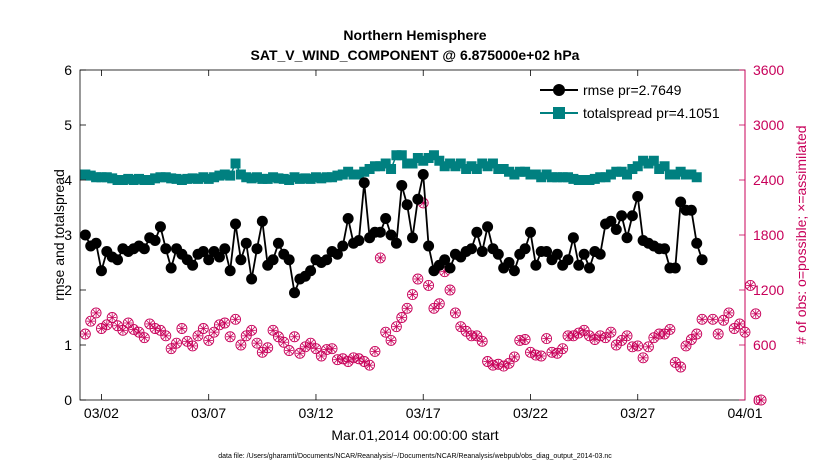 This screenshot has width=830, height=470. I want to click on legend-spread-label: totalspread pr=4.1051, so click(651, 113).